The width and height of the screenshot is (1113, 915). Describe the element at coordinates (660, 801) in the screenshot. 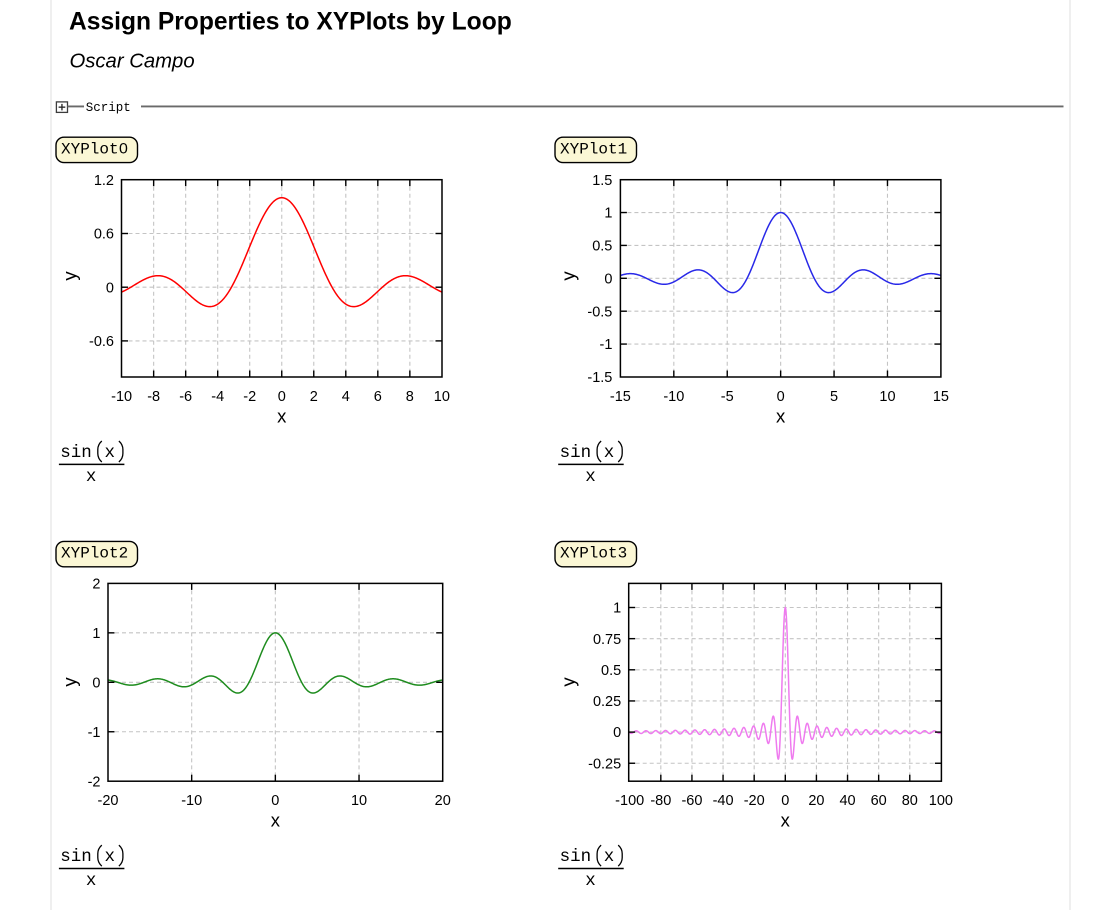

I see `svg-text: -80` at that location.